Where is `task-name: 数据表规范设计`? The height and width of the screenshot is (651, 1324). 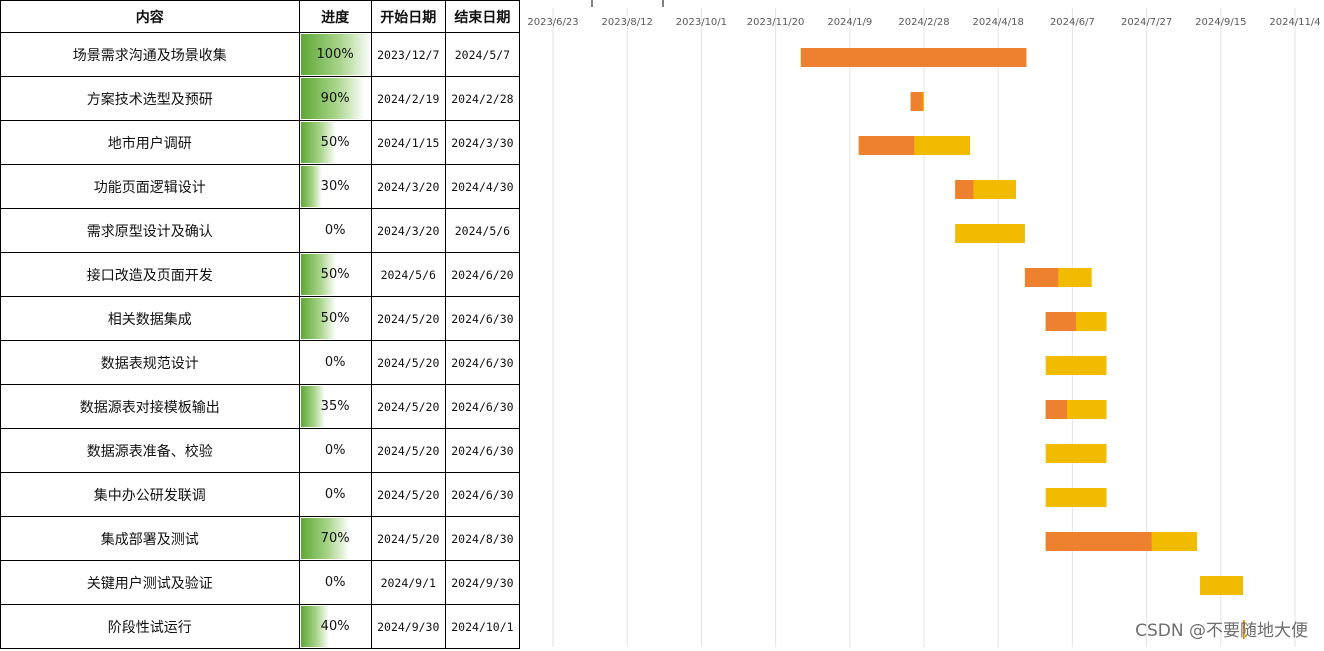
task-name: 数据表规范设计 is located at coordinates (150, 362).